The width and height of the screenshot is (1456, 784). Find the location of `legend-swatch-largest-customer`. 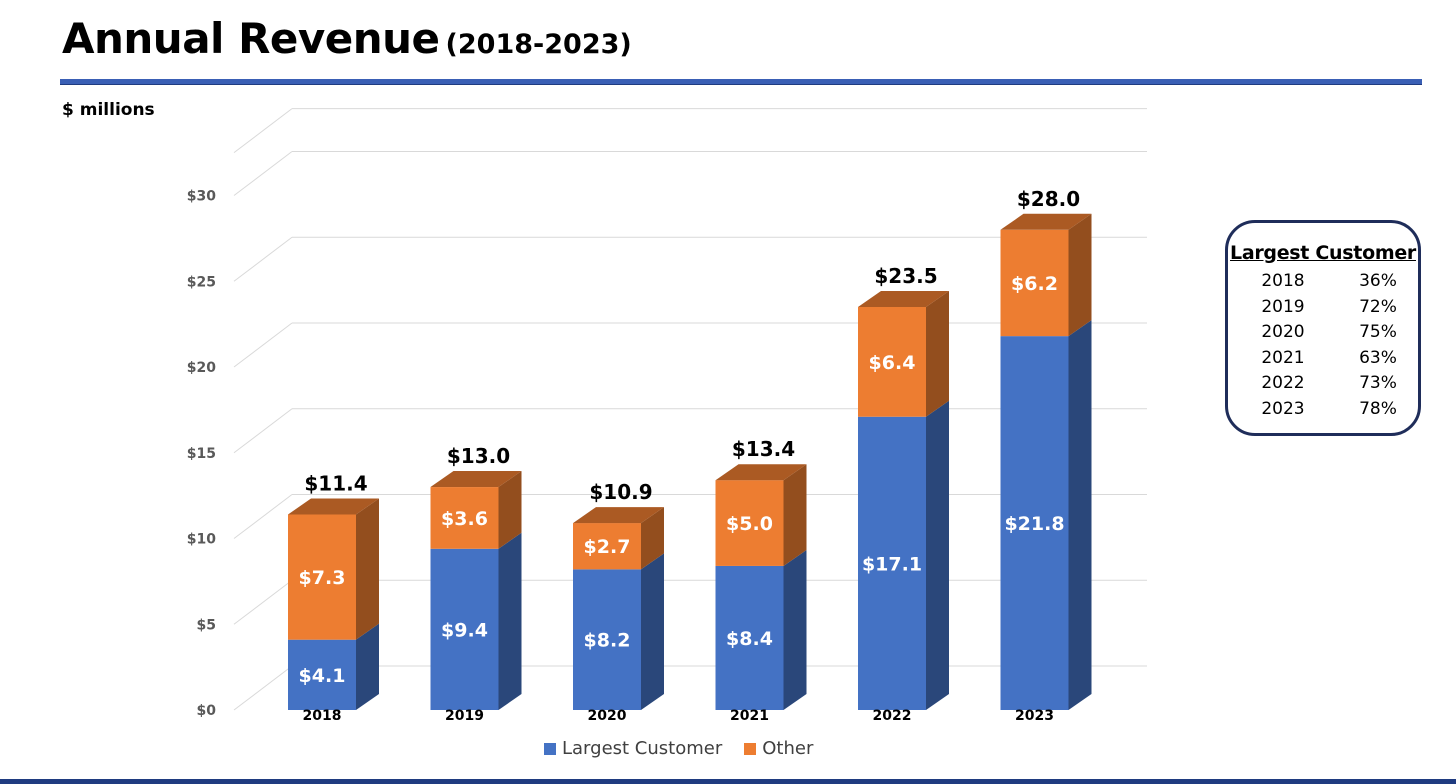

legend-swatch-largest-customer is located at coordinates (550, 748).